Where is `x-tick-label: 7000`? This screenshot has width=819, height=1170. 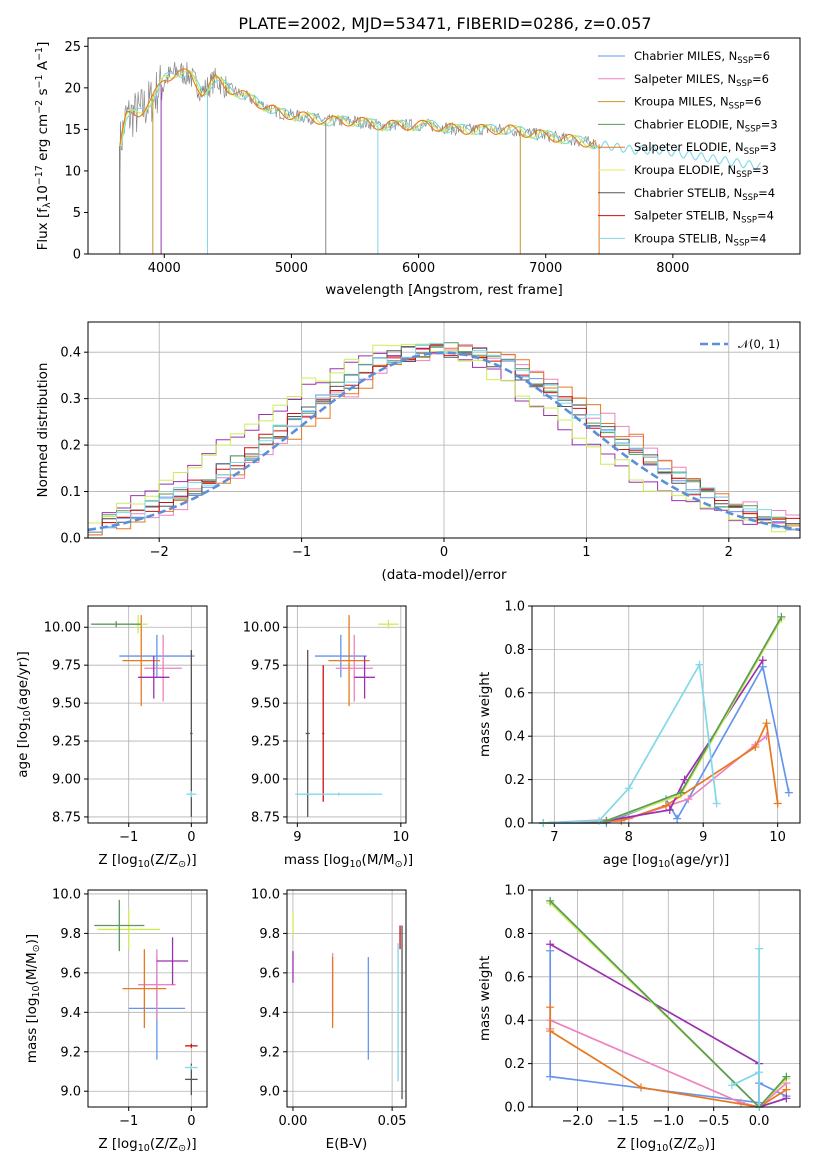 x-tick-label: 7000 is located at coordinates (545, 268).